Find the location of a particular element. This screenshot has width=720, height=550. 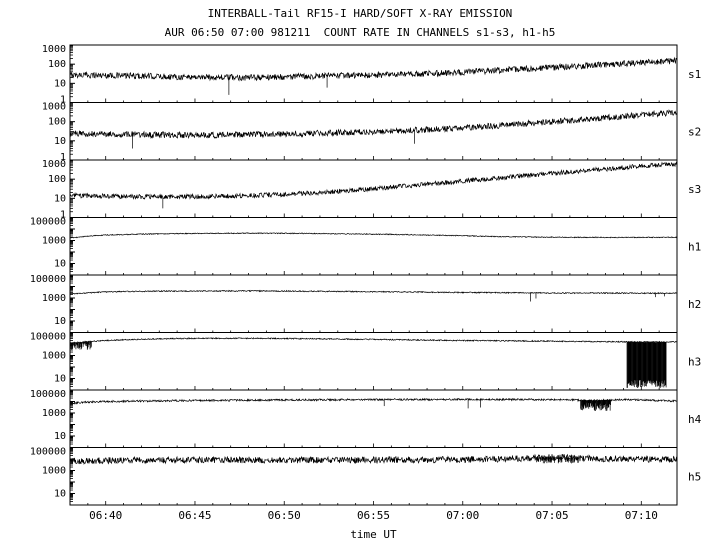

channel-label-h3: h3 is located at coordinates (694, 361).